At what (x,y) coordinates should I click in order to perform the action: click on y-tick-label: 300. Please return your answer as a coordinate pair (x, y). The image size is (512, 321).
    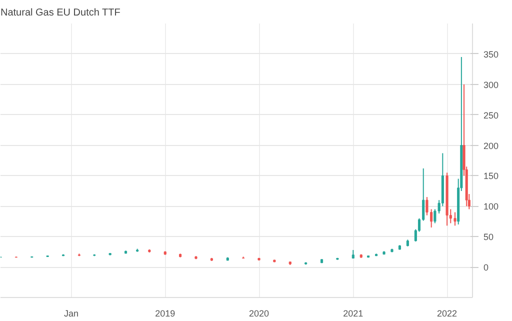
    Looking at the image, I should click on (491, 85).